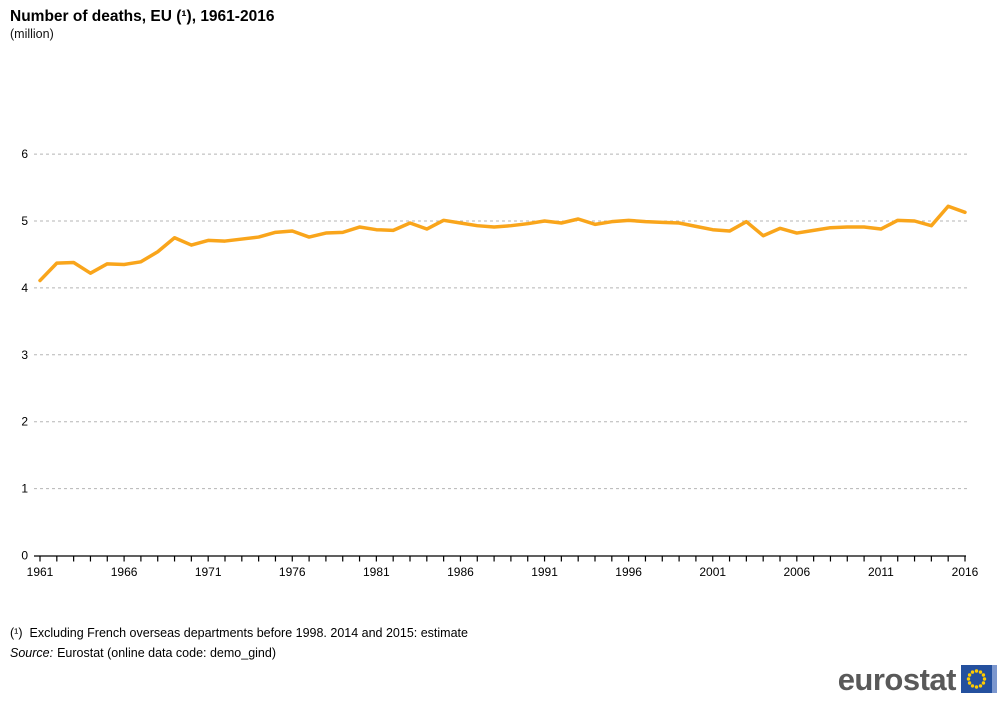 The image size is (1005, 710). Describe the element at coordinates (376, 572) in the screenshot. I see `svg-text: 1981` at that location.